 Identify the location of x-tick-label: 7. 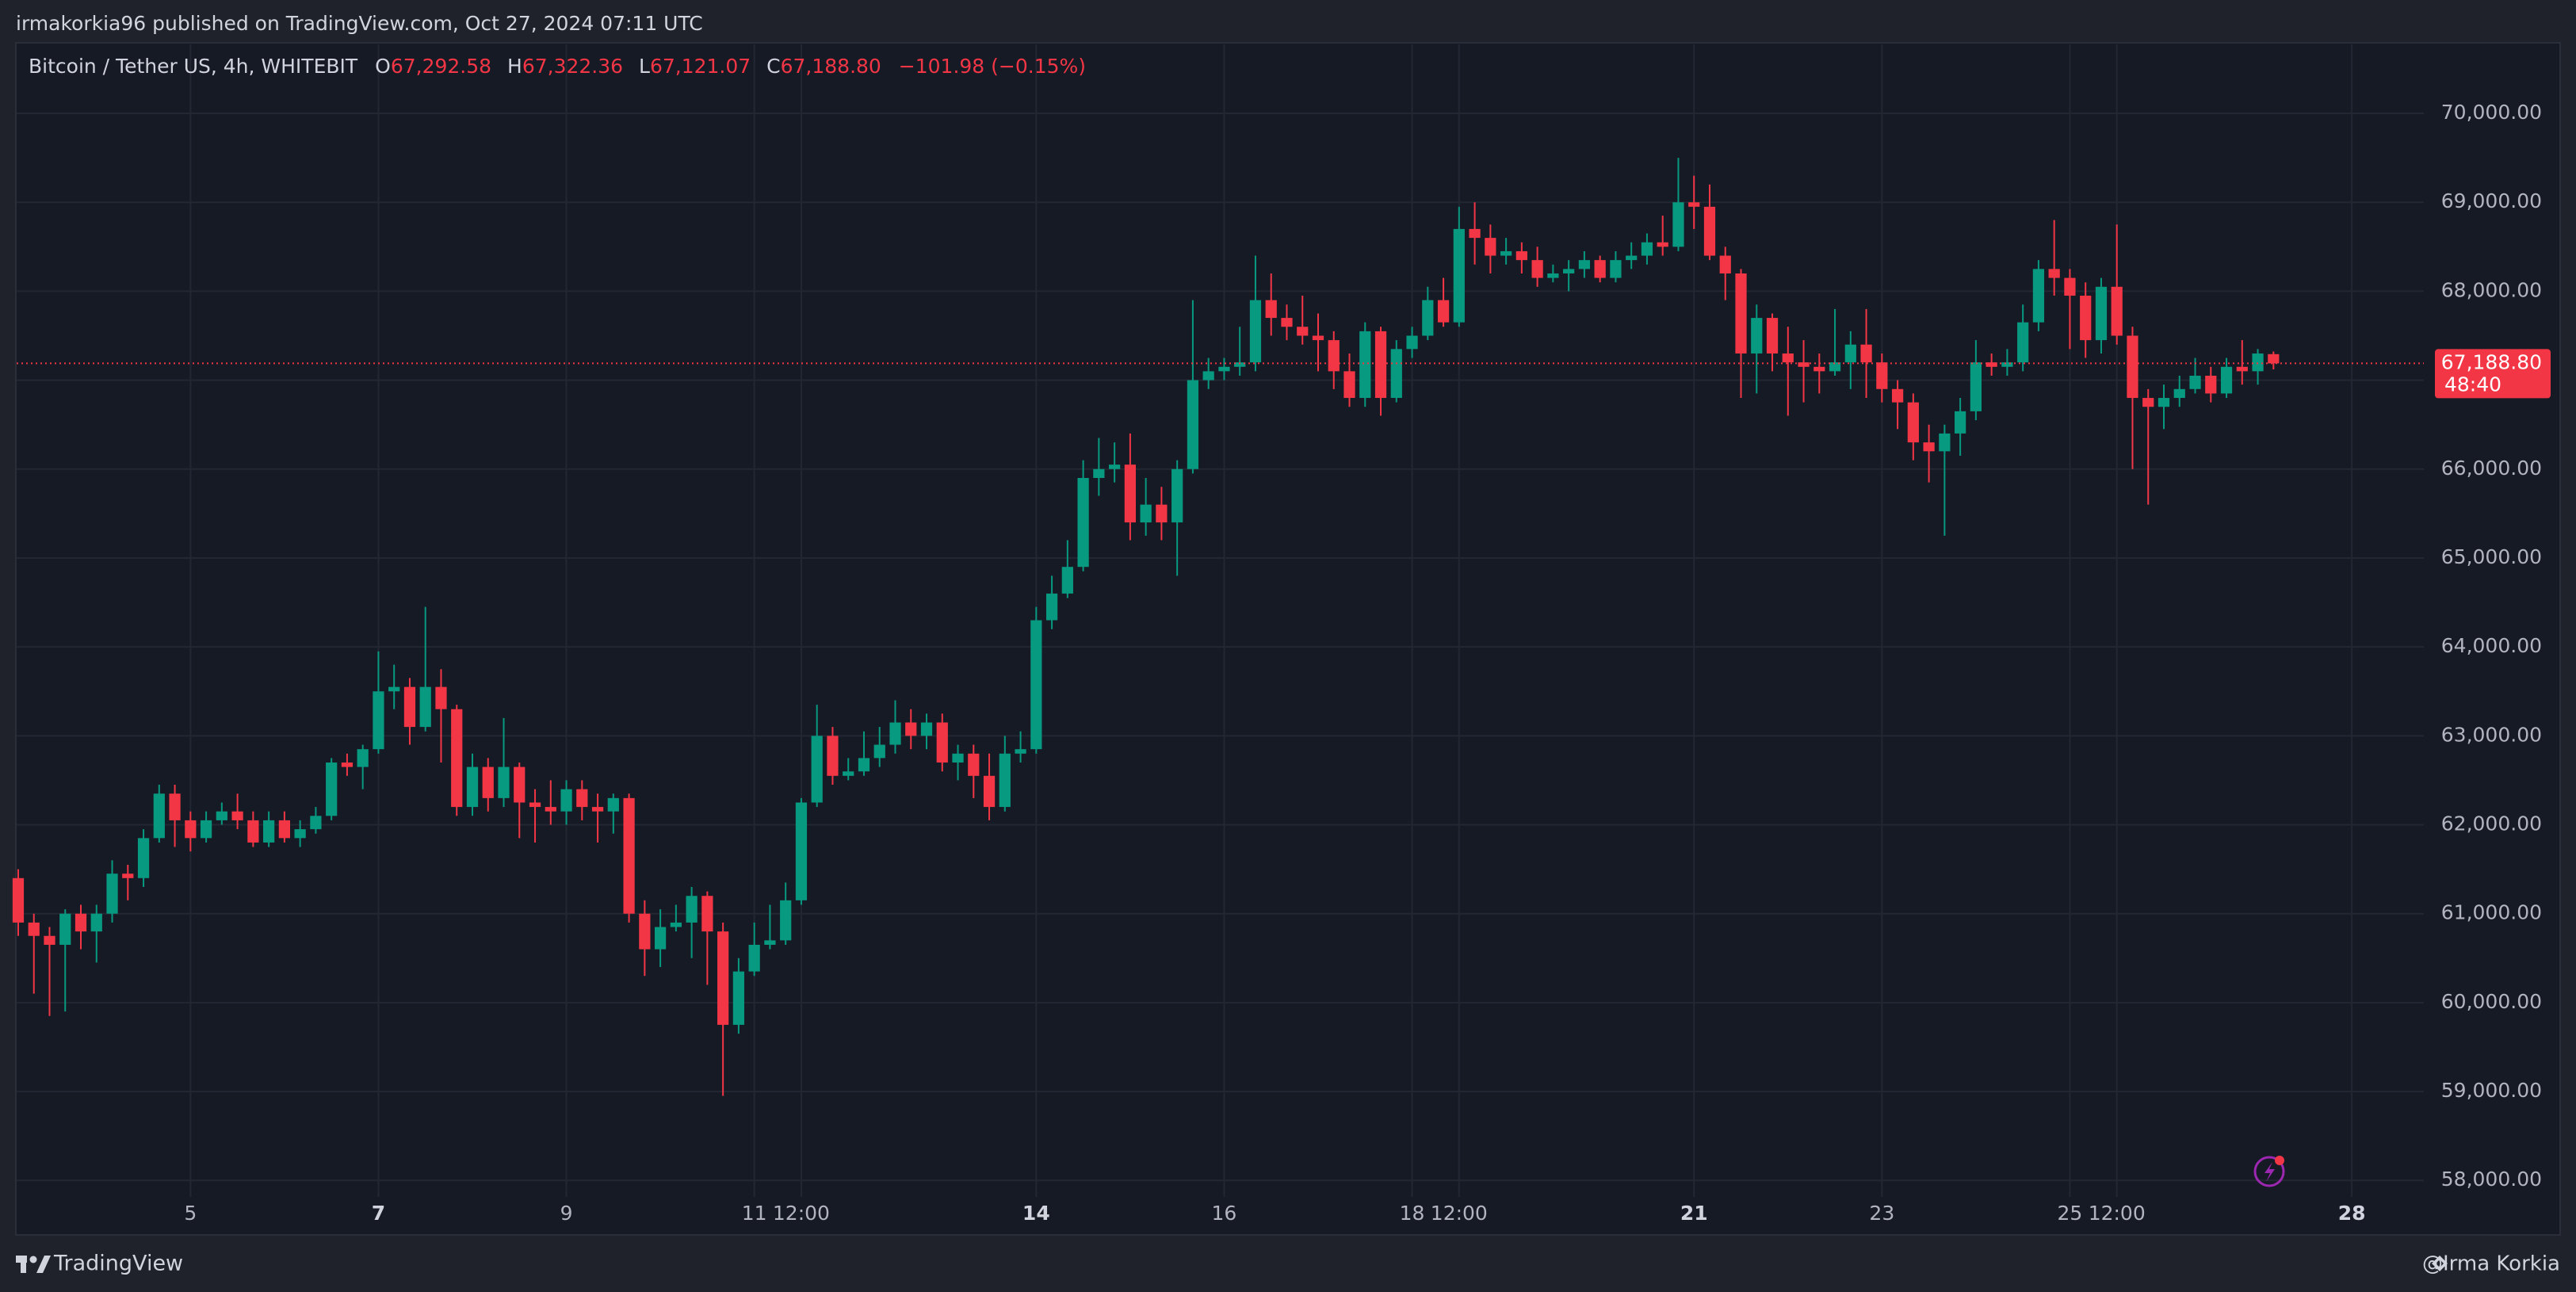
(378, 1213).